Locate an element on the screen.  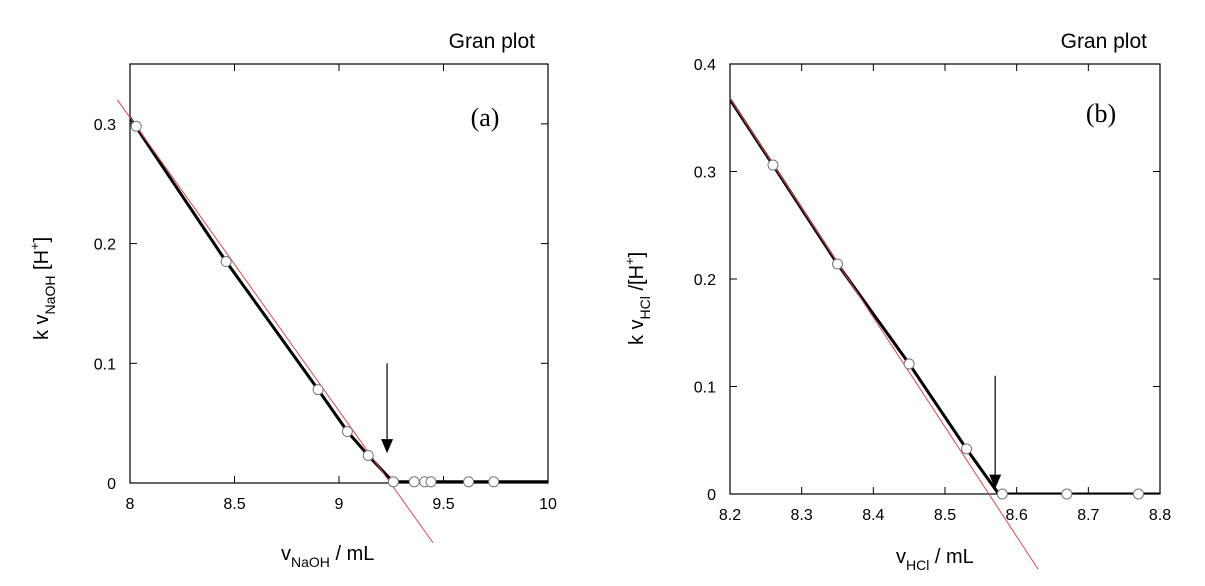
x-tick-label: 8.7 is located at coordinates (1088, 515).